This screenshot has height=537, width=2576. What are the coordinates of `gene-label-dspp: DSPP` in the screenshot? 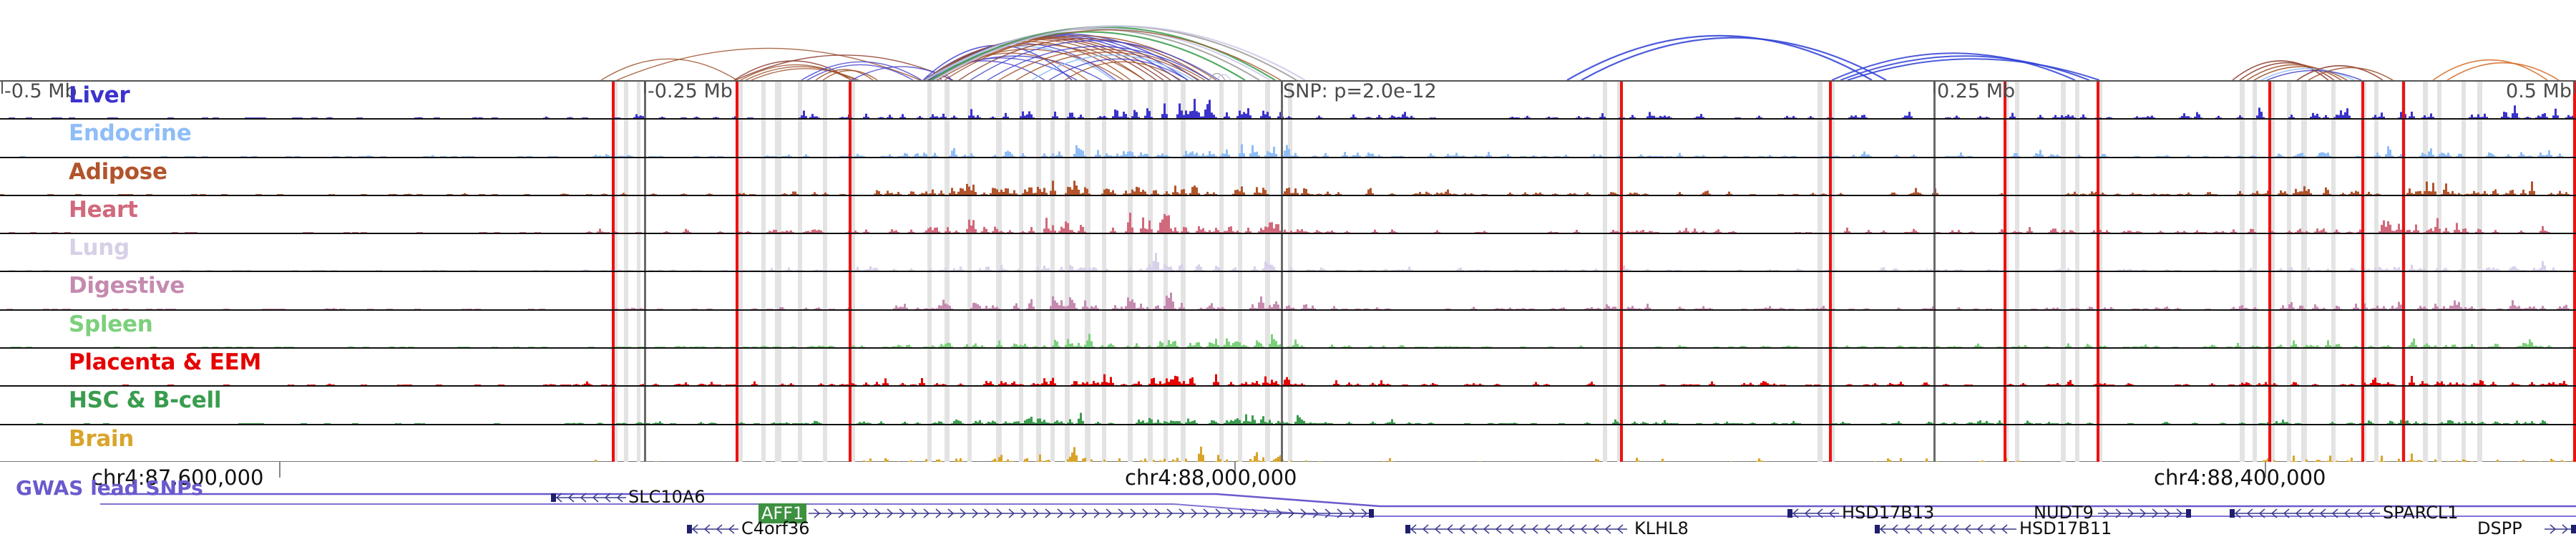 It's located at (2499, 527).